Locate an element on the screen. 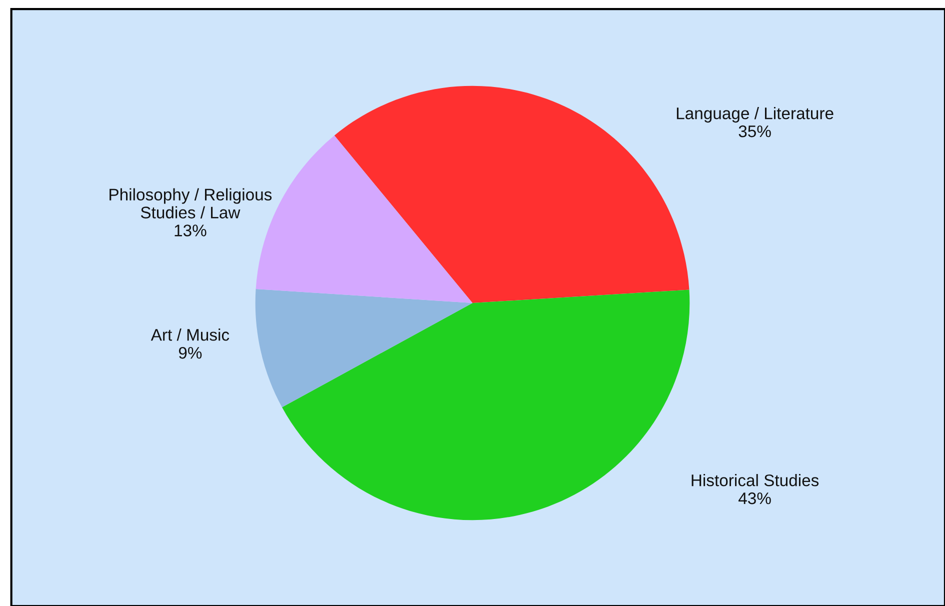 Image resolution: width=945 pixels, height=606 pixels. pie-slice is located at coordinates (363, 348).